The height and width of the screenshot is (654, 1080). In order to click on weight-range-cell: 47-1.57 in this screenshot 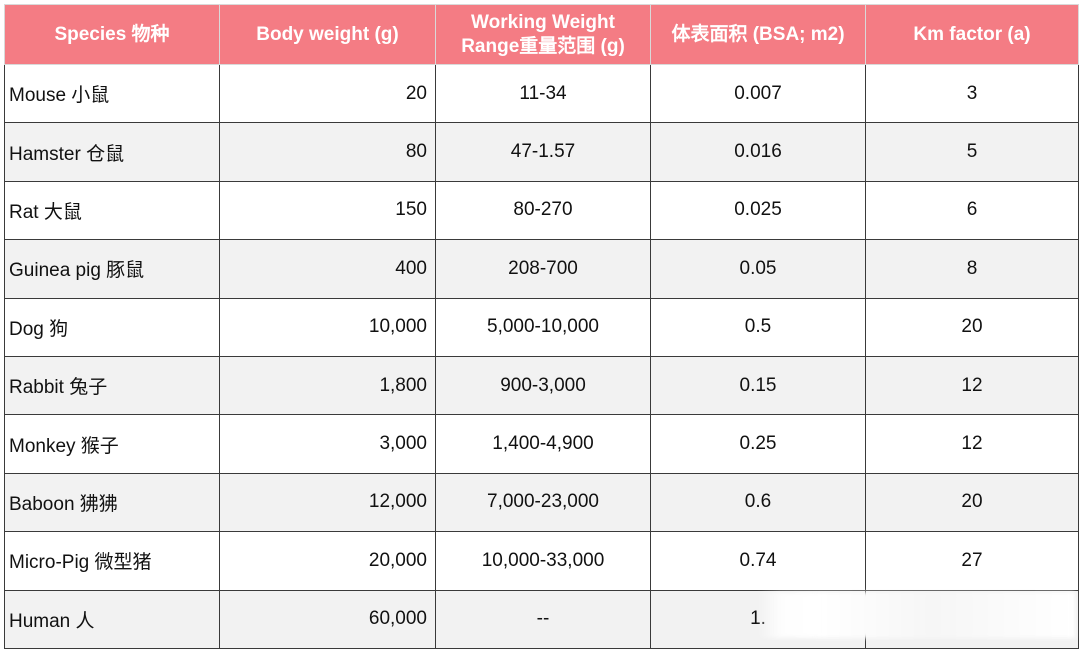, I will do `click(543, 152)`.